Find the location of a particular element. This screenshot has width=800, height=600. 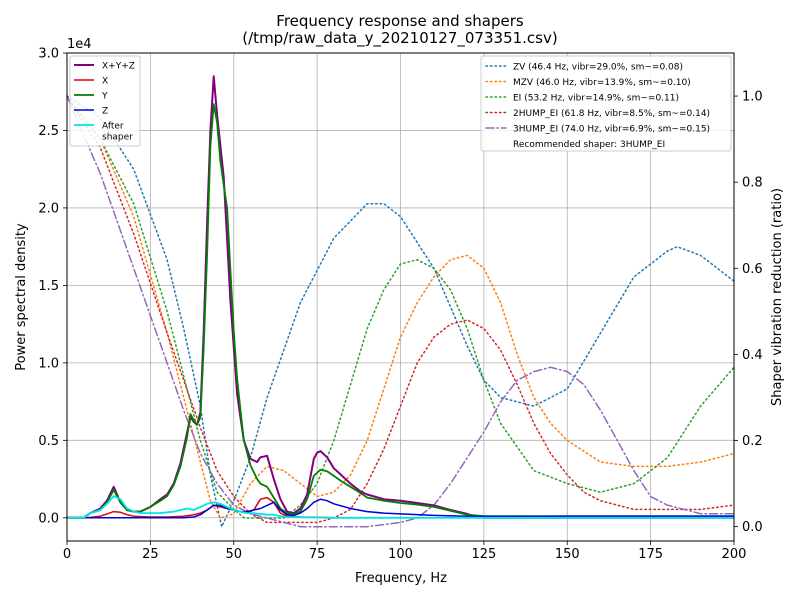

shaper-legend-label: 3HUMP_EI (74.0 Hz, vibr=6.9%, sm~=0.15) is located at coordinates (611, 130).